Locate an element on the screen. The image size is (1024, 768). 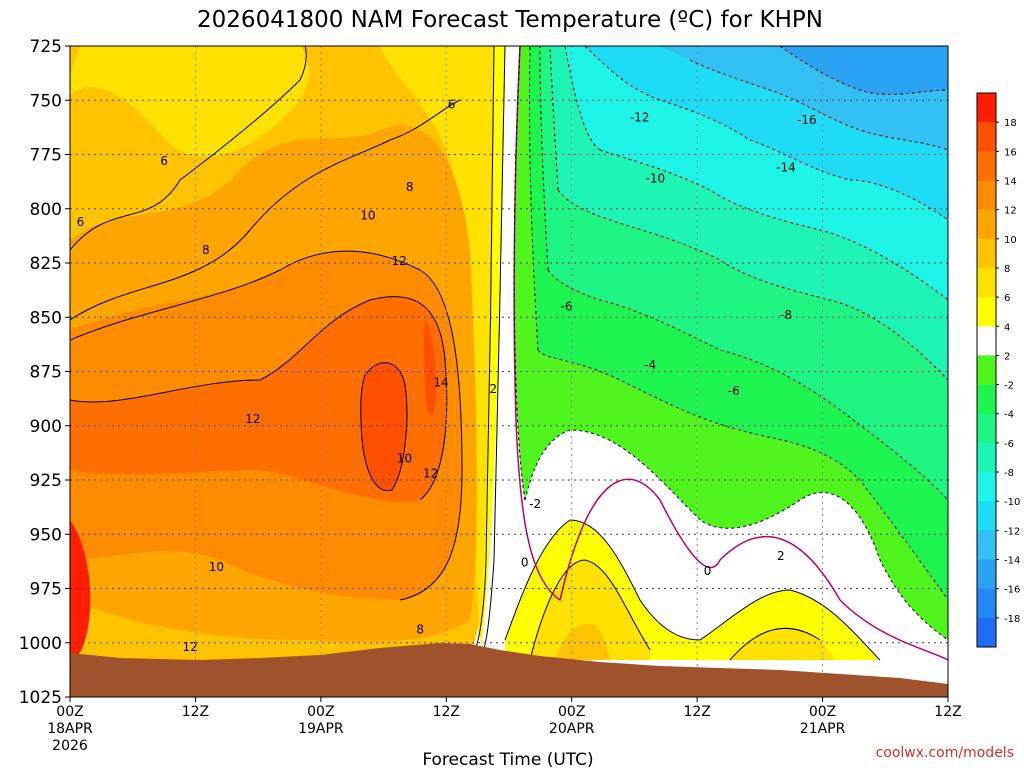
colorbar-tick-label: 2 is located at coordinates (1007, 356).